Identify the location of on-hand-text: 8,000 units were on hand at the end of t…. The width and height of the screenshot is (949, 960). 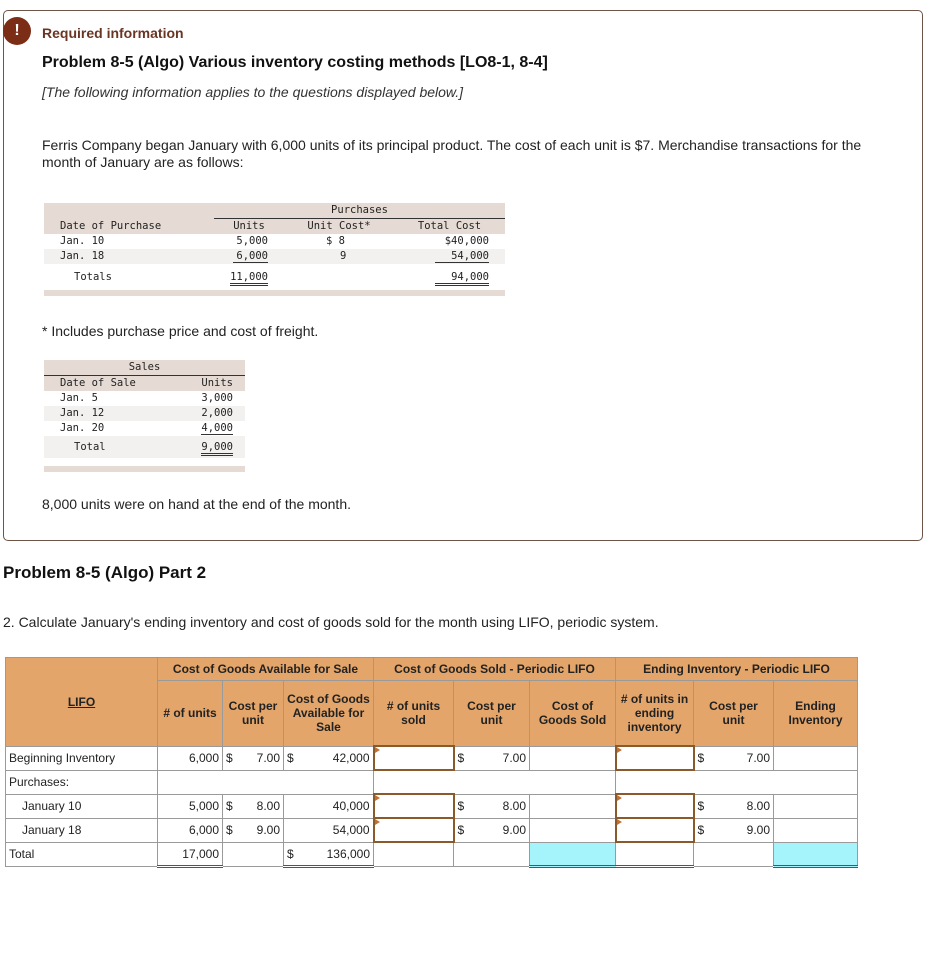
(196, 504).